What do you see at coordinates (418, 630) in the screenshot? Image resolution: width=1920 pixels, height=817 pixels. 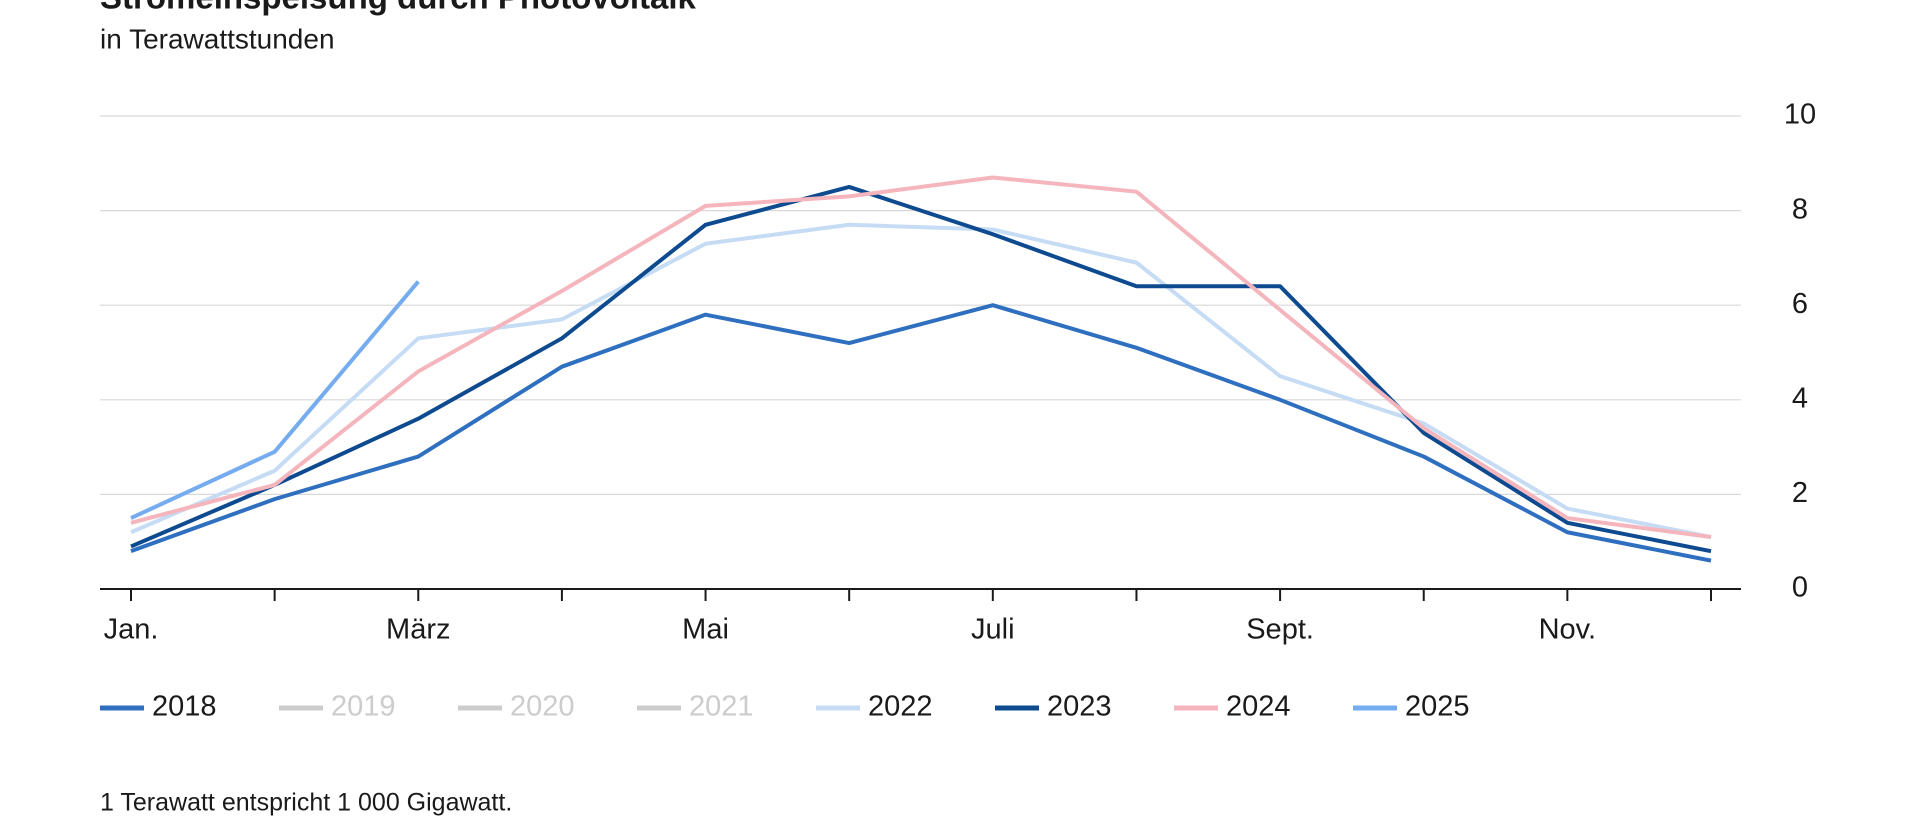 I see `x-tick-label: März` at bounding box center [418, 630].